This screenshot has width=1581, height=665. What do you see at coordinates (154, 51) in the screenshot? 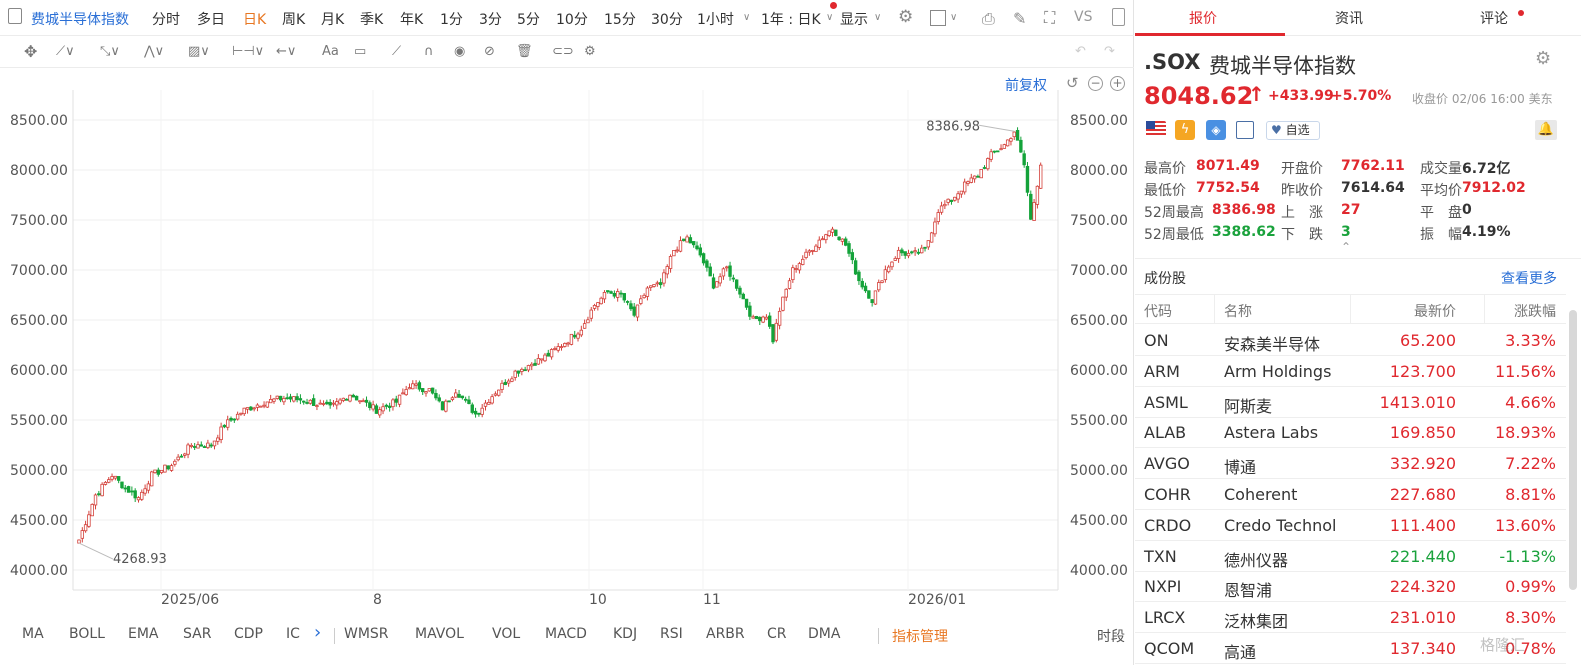
I see `wave-tool-icon: ⋀∨` at bounding box center [154, 51].